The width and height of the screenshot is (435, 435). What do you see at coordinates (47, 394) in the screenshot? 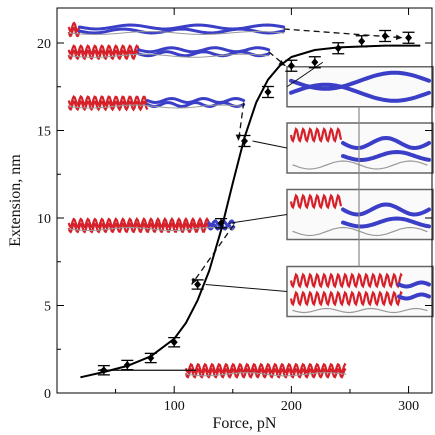
I see `y-tick-label: 0` at bounding box center [47, 394].